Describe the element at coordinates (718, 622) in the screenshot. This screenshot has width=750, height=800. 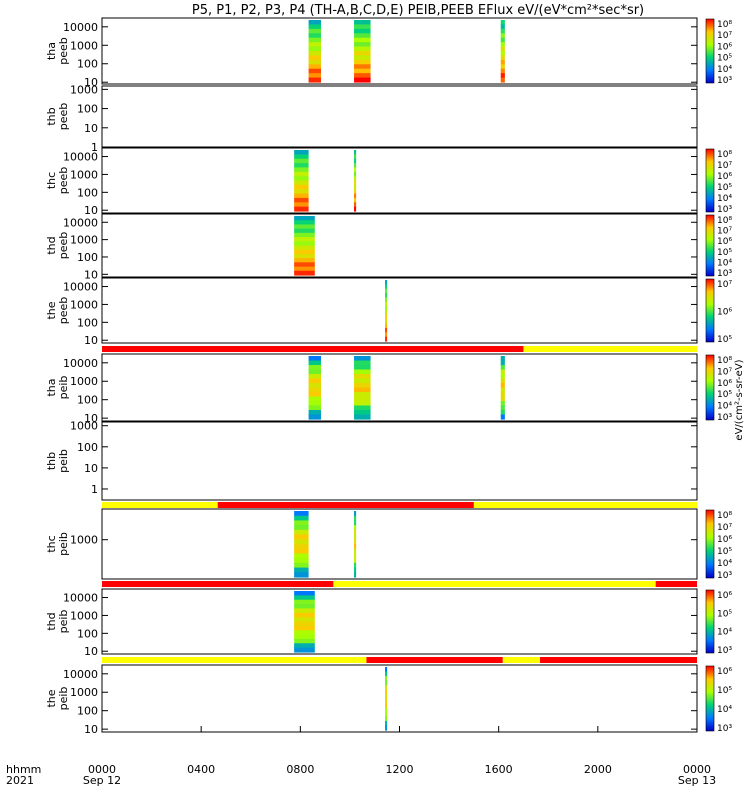
I see `colorbar: 10⁶ 10⁵ 10⁴ 10³` at that location.